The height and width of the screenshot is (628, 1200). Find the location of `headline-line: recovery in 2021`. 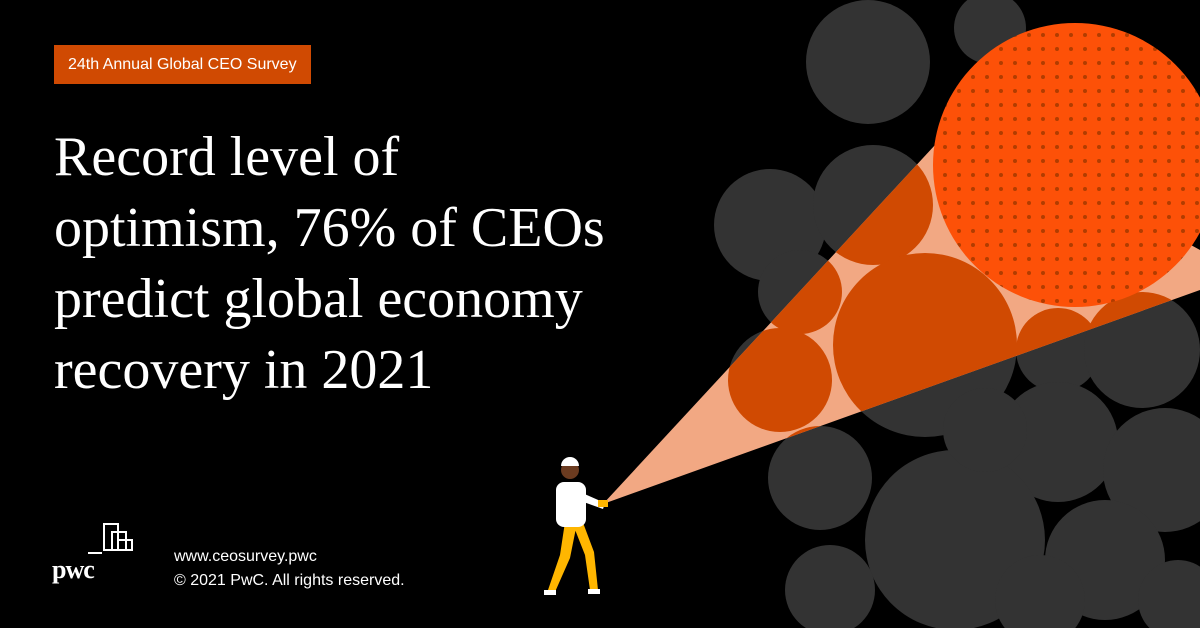

headline-line: recovery in 2021 is located at coordinates (244, 370).